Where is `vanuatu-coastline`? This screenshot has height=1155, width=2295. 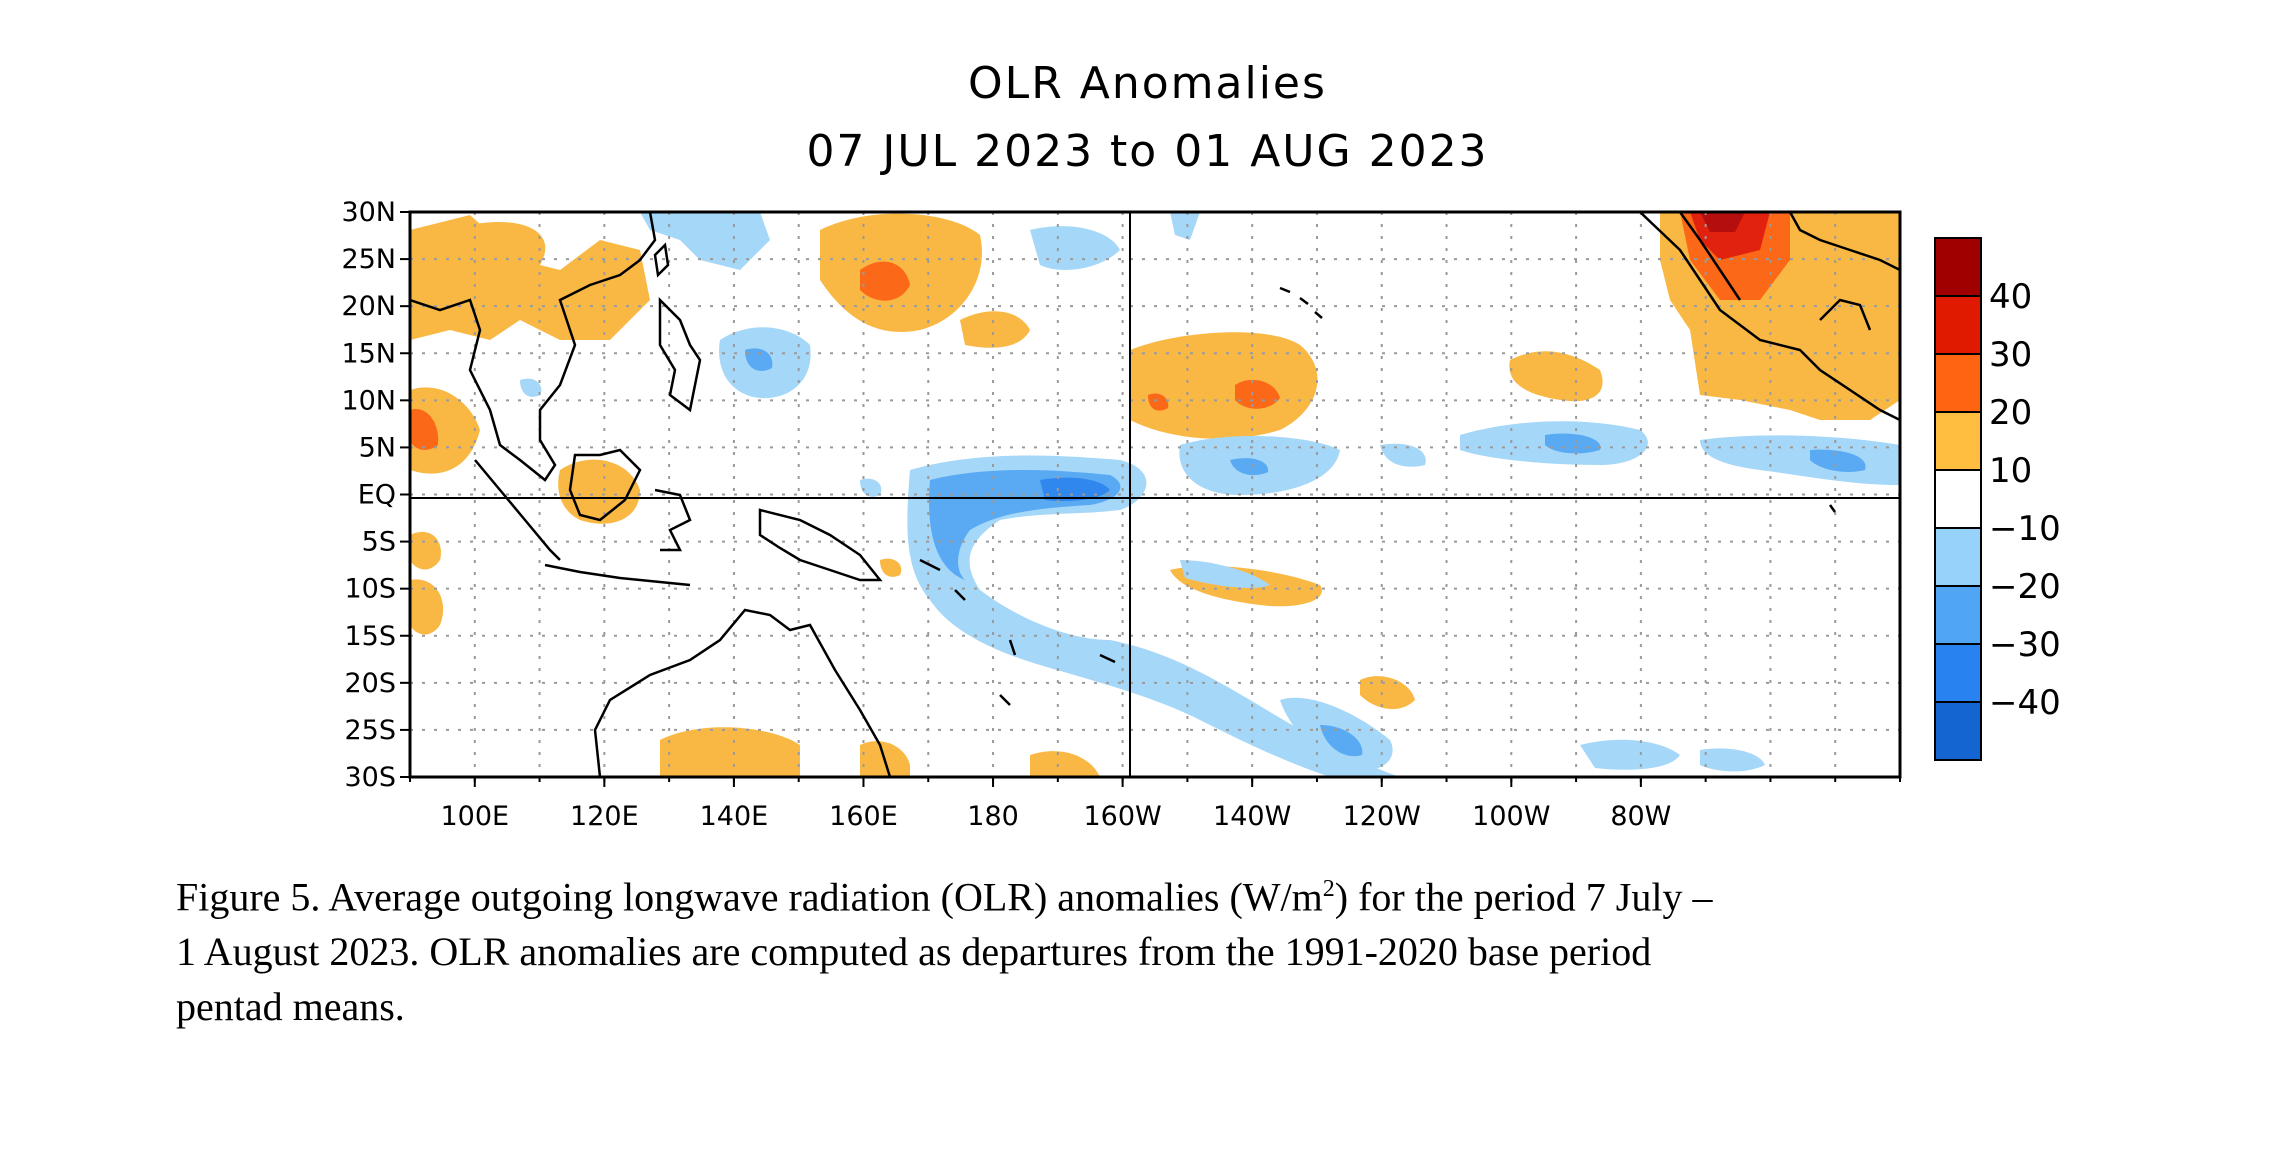
vanuatu-coastline is located at coordinates (1008, 672).